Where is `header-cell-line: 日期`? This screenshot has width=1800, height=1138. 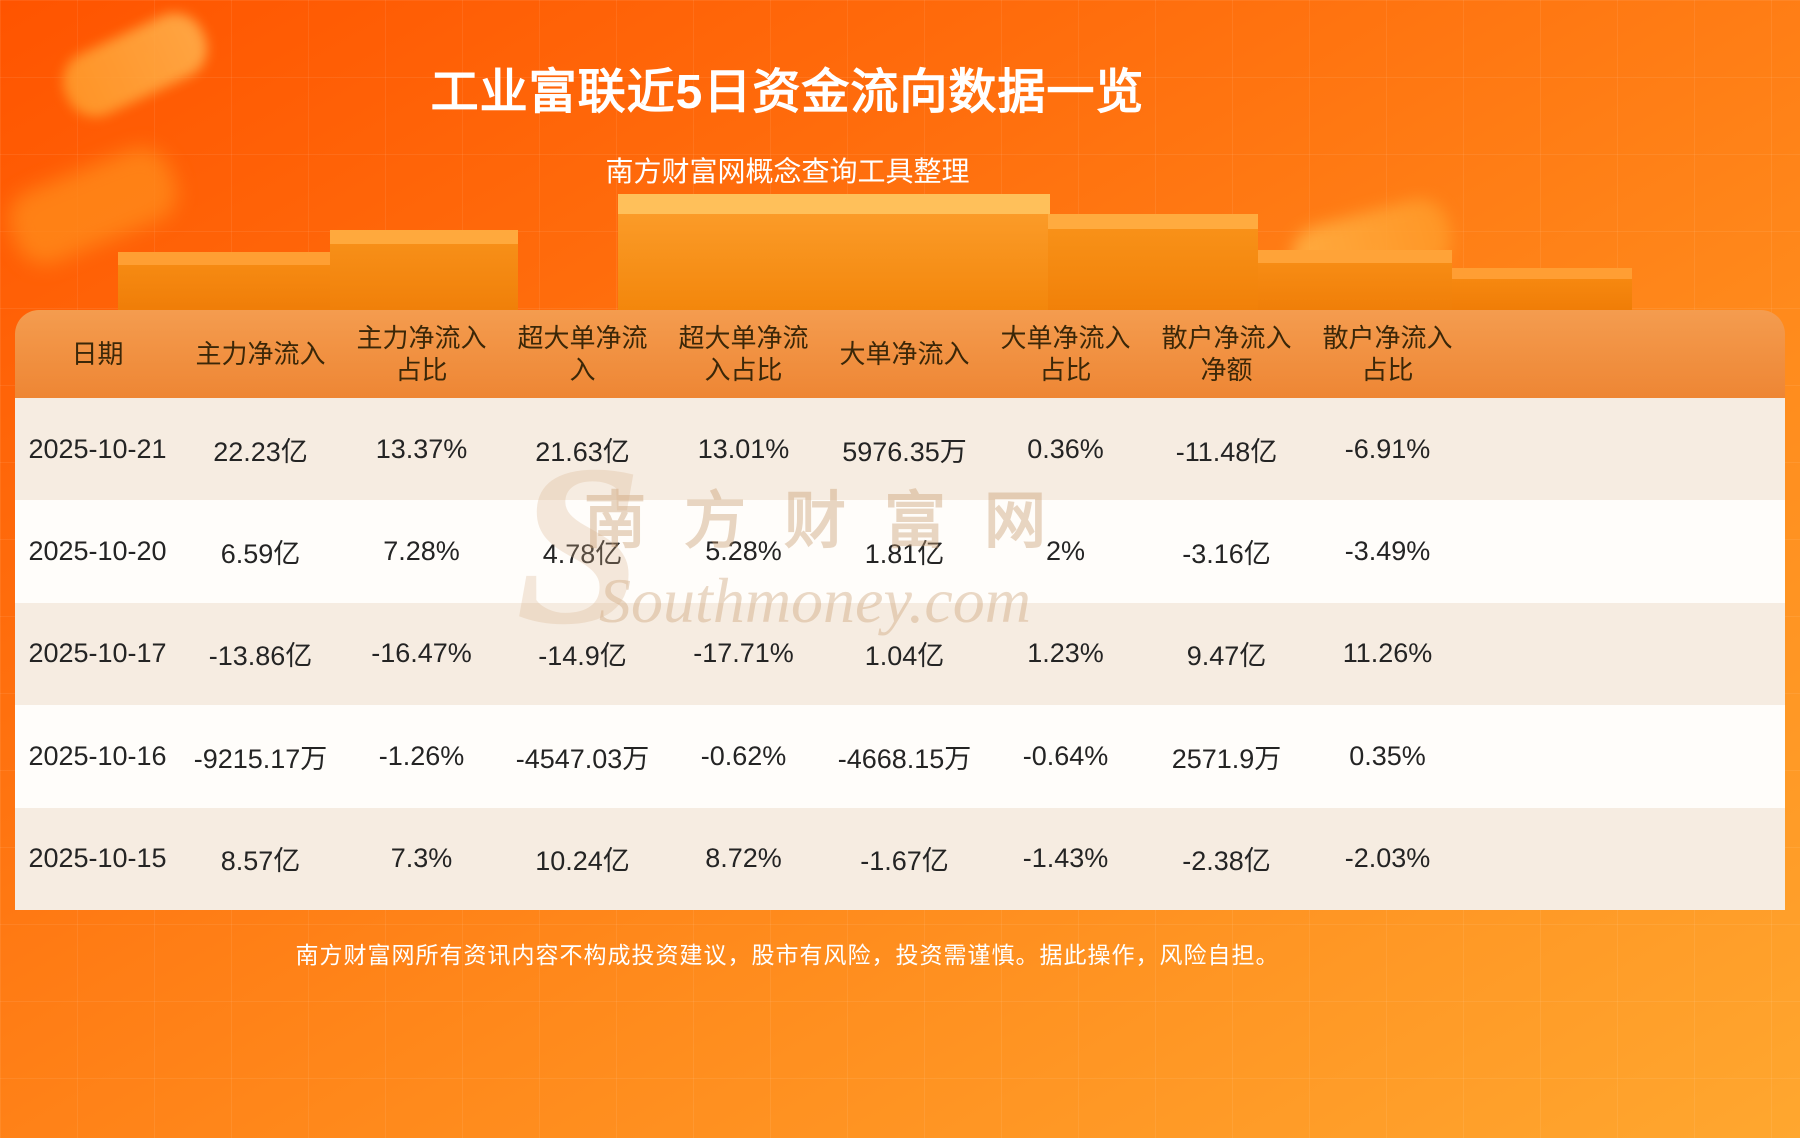
header-cell-line: 日期 is located at coordinates (97, 353).